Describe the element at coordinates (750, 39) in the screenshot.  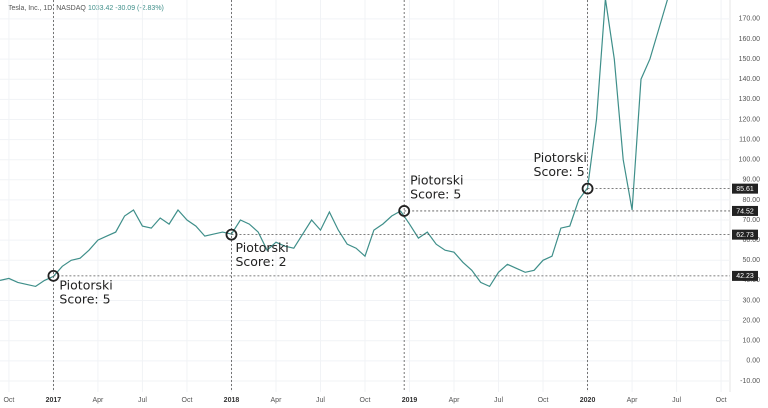
I see `y-tick-label: 160.00` at that location.